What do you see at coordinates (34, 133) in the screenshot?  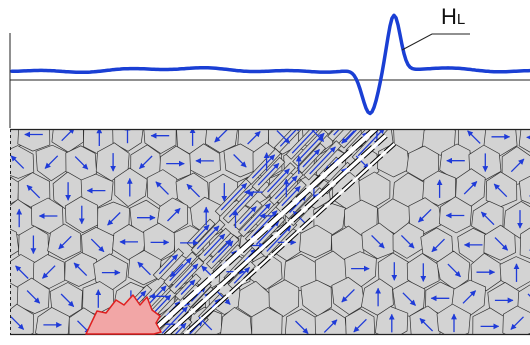 I see `grain` at bounding box center [34, 133].